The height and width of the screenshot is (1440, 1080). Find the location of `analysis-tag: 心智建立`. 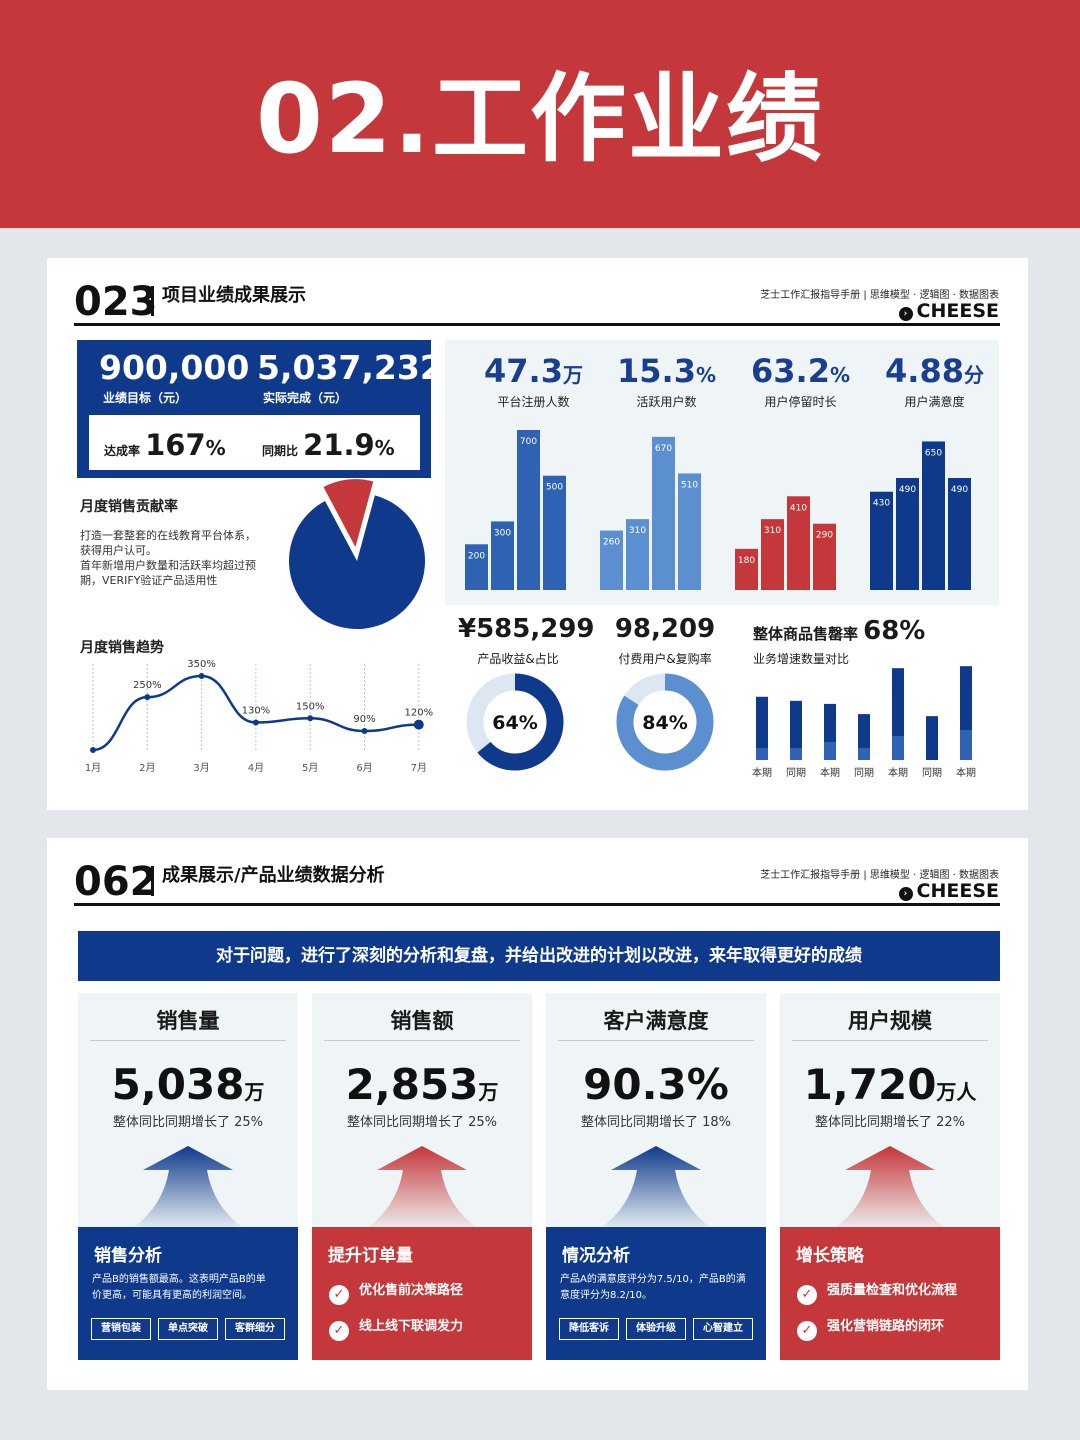

analysis-tag: 心智建立 is located at coordinates (723, 1329).